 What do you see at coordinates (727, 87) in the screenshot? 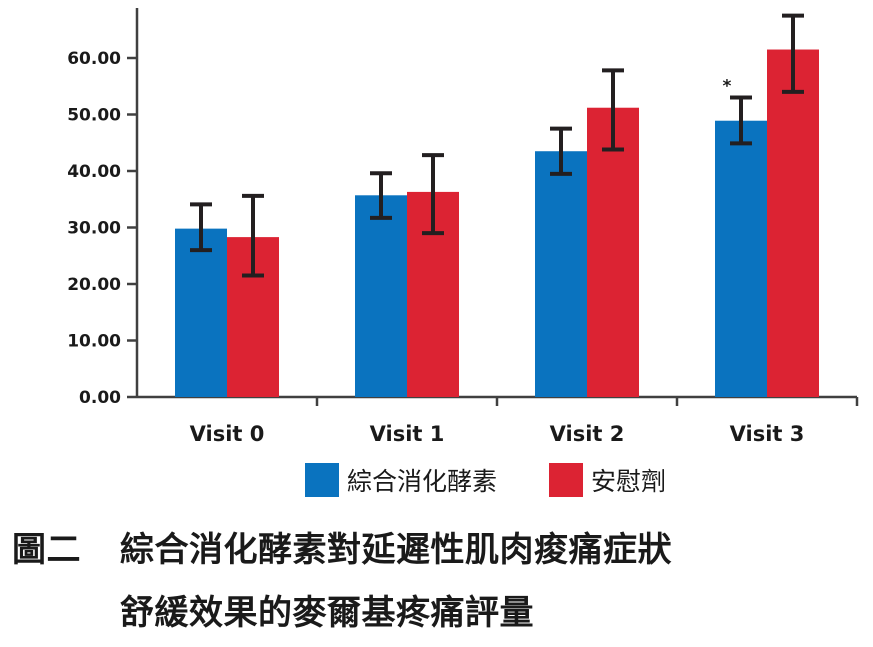
I see `significance-marker: *` at bounding box center [727, 87].